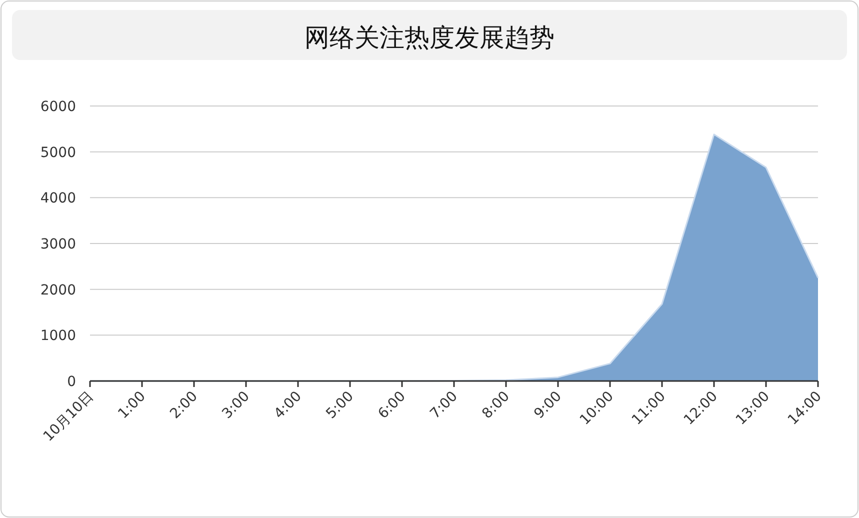  I want to click on chart-title: 网络关注热度发展趋势, so click(429, 37).